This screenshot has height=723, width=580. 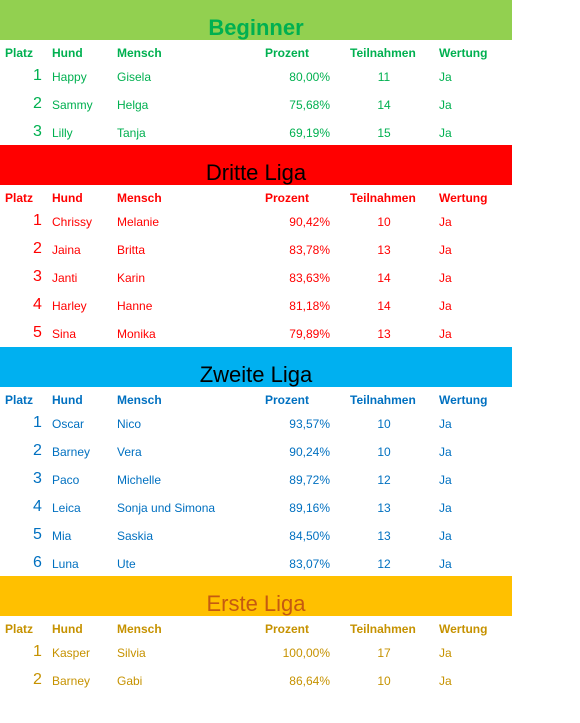 What do you see at coordinates (62, 133) in the screenshot?
I see `dog-name: Lilly` at bounding box center [62, 133].